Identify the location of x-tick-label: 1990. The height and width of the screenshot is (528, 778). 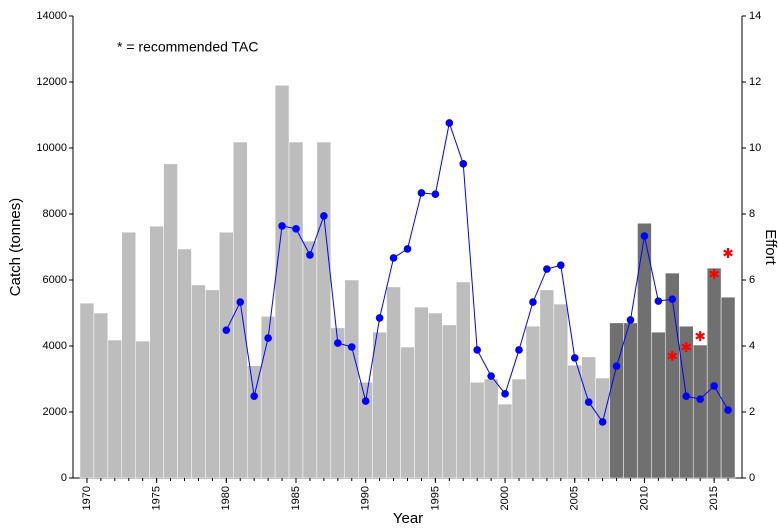
(366, 498).